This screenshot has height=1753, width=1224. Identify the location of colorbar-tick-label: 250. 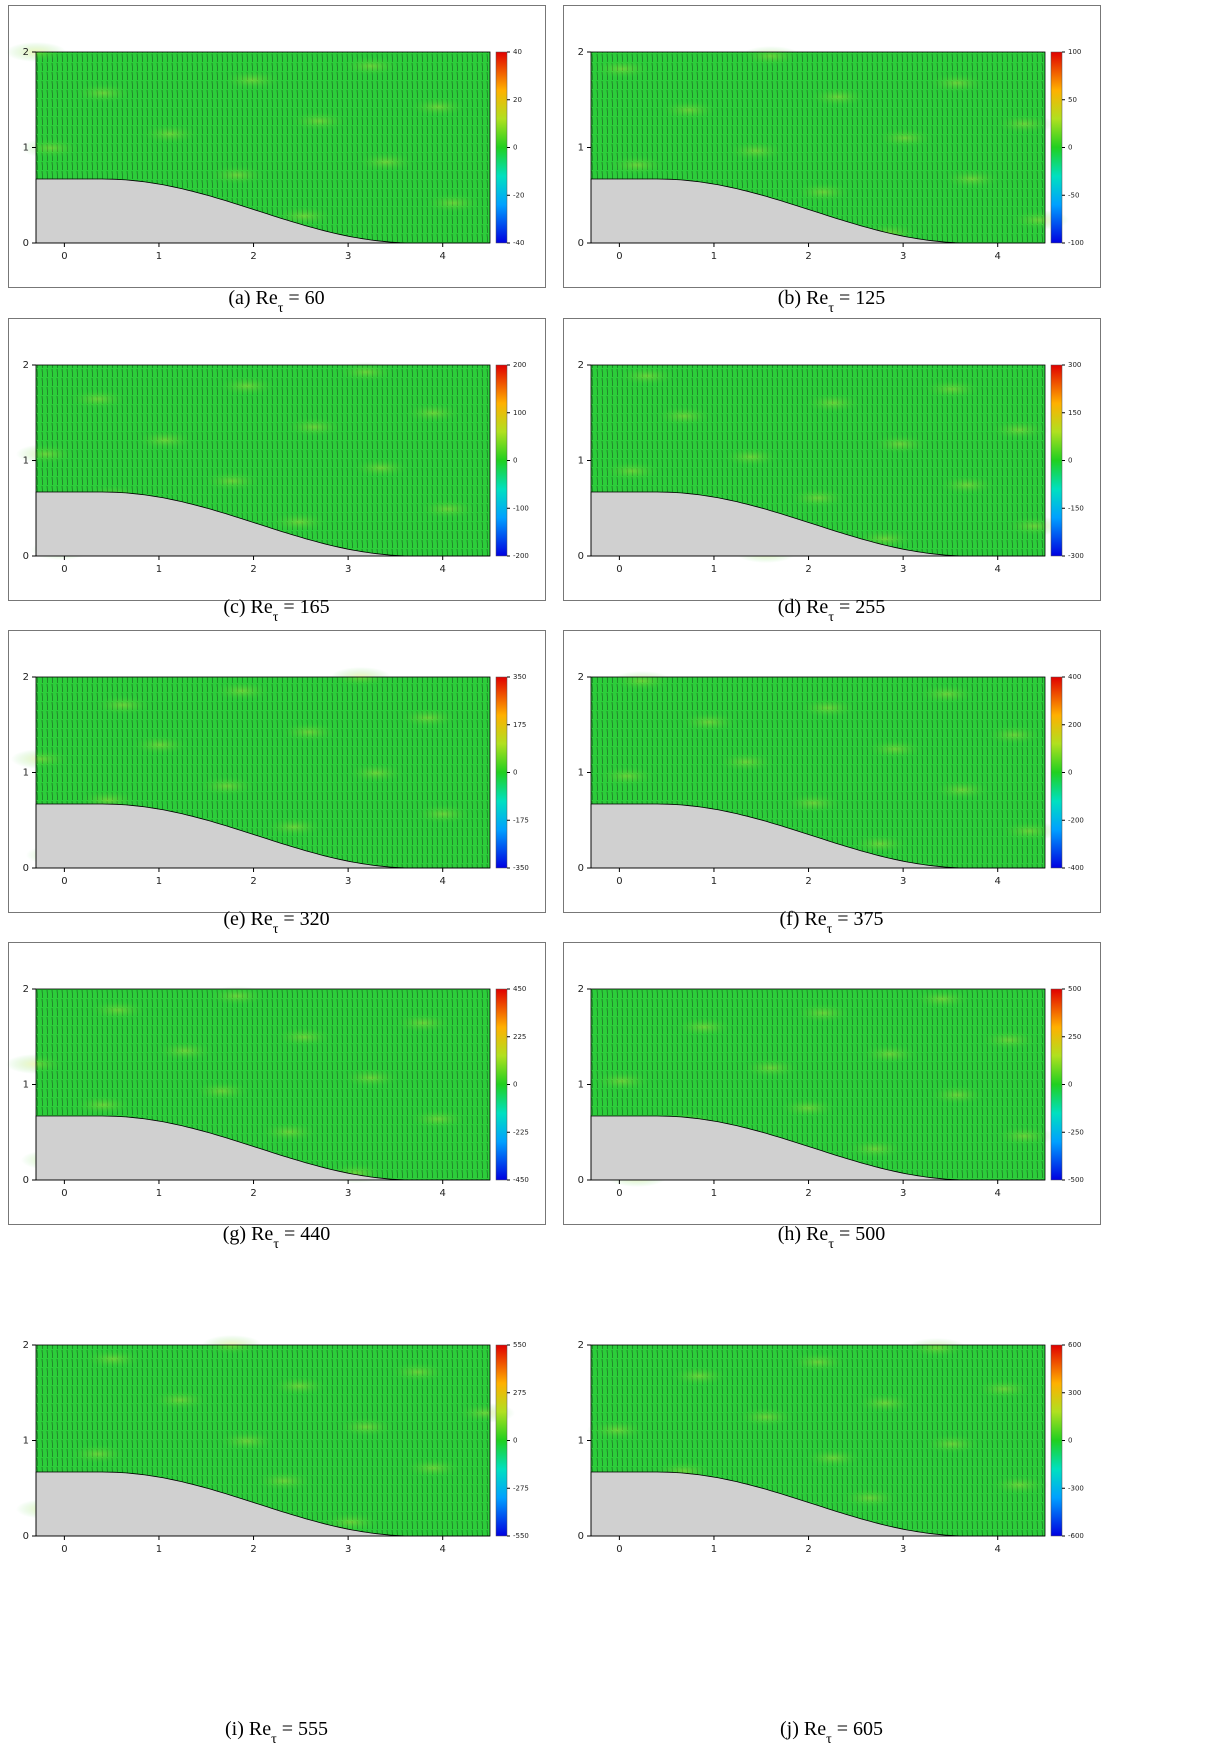
(1074, 1037).